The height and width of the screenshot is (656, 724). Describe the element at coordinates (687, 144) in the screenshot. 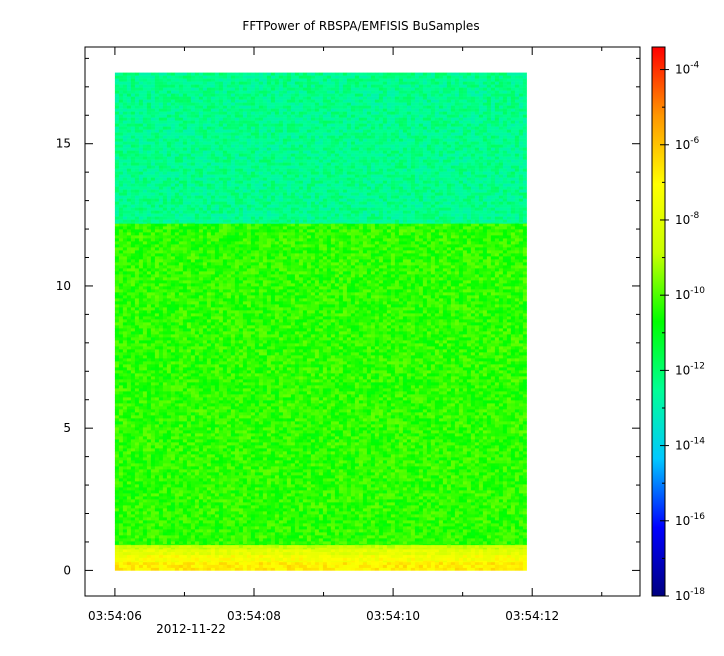

I see `colorbar-tick-label: 10⁻⁶` at that location.